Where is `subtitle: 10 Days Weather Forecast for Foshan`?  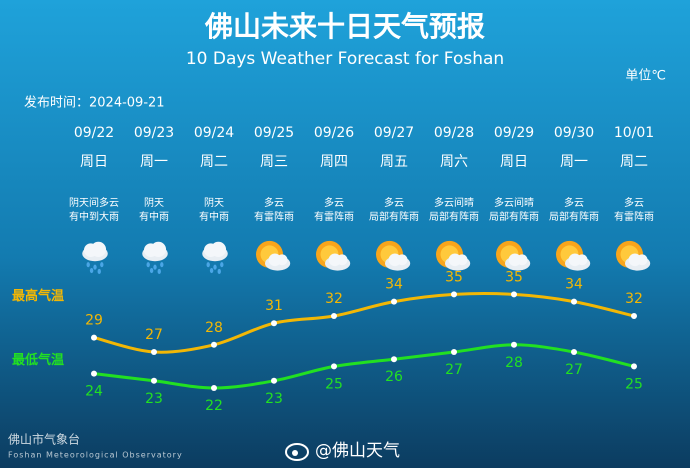
subtitle: 10 Days Weather Forecast for Foshan is located at coordinates (345, 59).